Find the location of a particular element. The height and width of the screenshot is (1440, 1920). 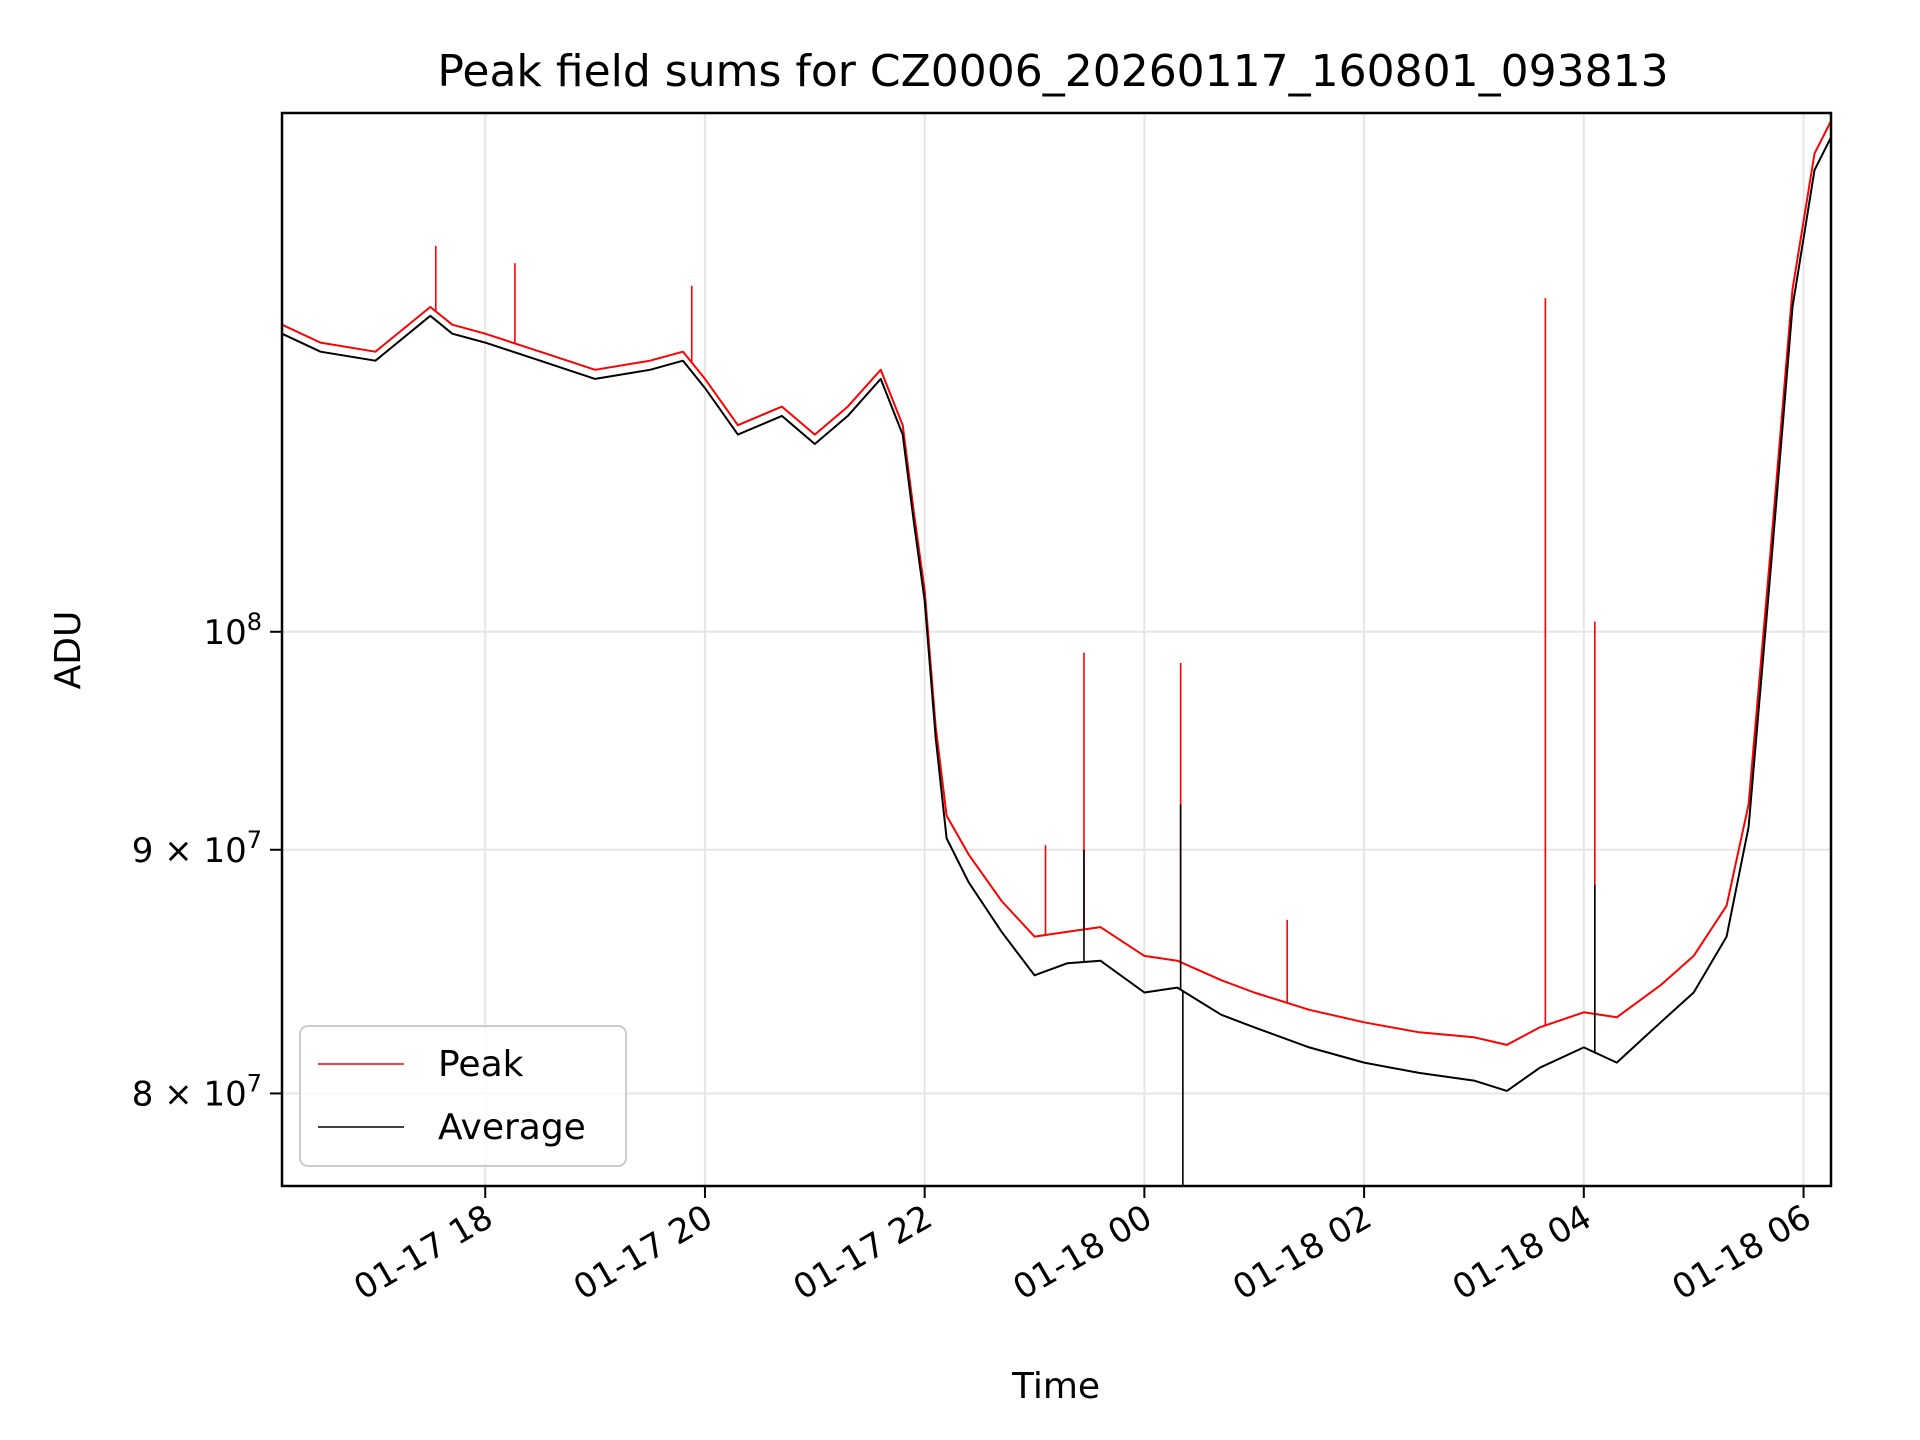

x-tick-label: 01-17 20 is located at coordinates (643, 1252).